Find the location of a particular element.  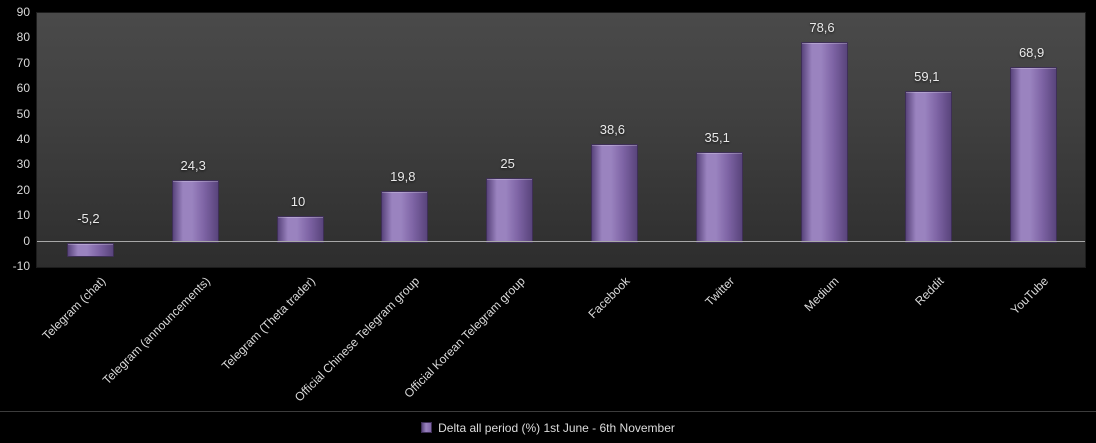

x-axis-category-label: Facebook is located at coordinates (609, 298).